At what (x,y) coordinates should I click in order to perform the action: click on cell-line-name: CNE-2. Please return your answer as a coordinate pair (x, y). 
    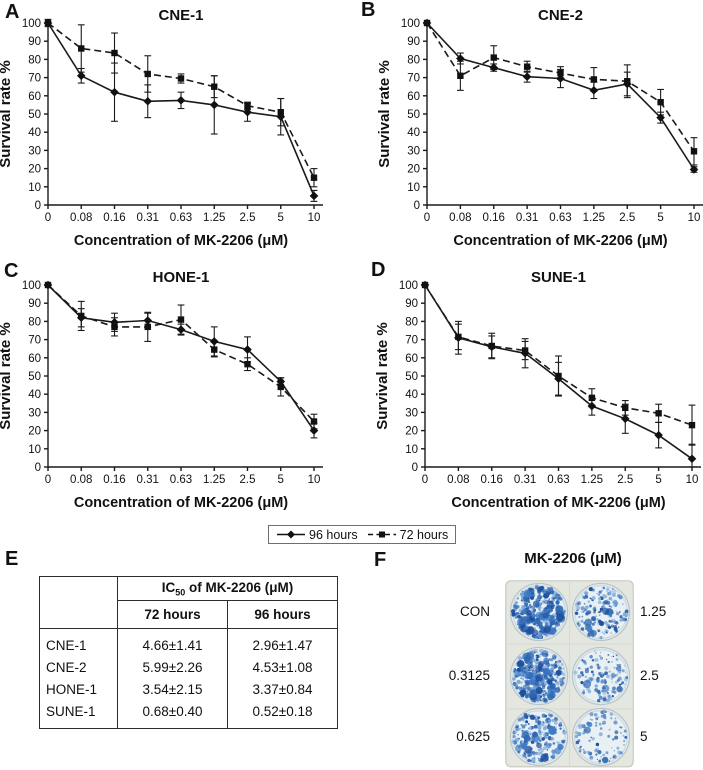
    Looking at the image, I should click on (78, 667).